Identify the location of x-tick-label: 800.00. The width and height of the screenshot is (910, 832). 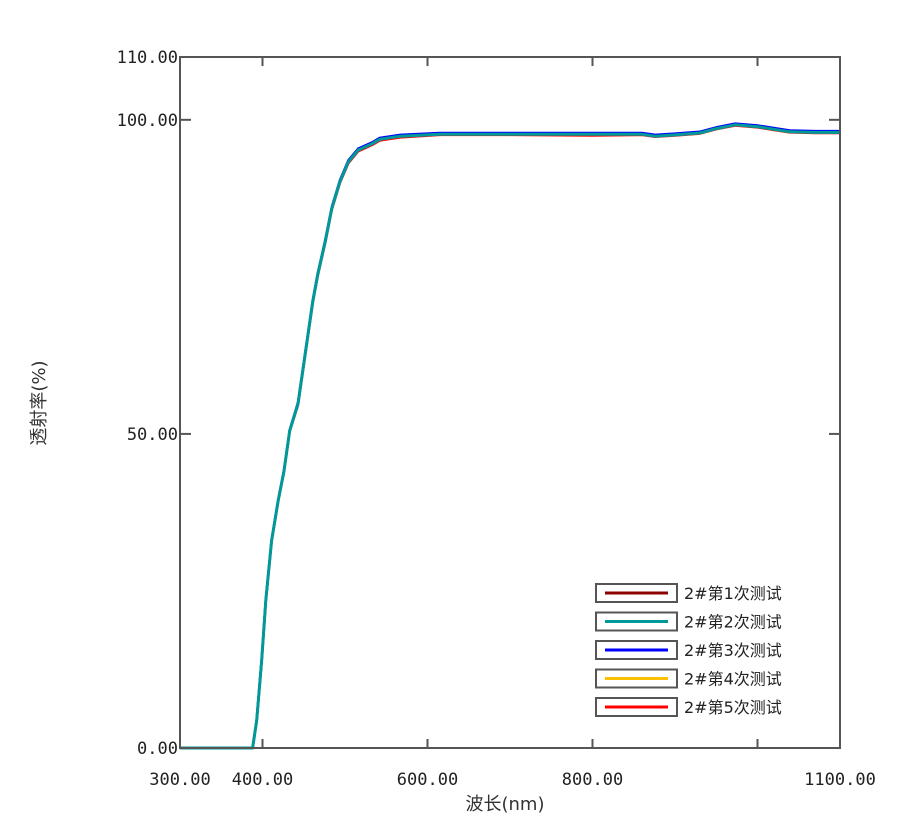
(592, 780).